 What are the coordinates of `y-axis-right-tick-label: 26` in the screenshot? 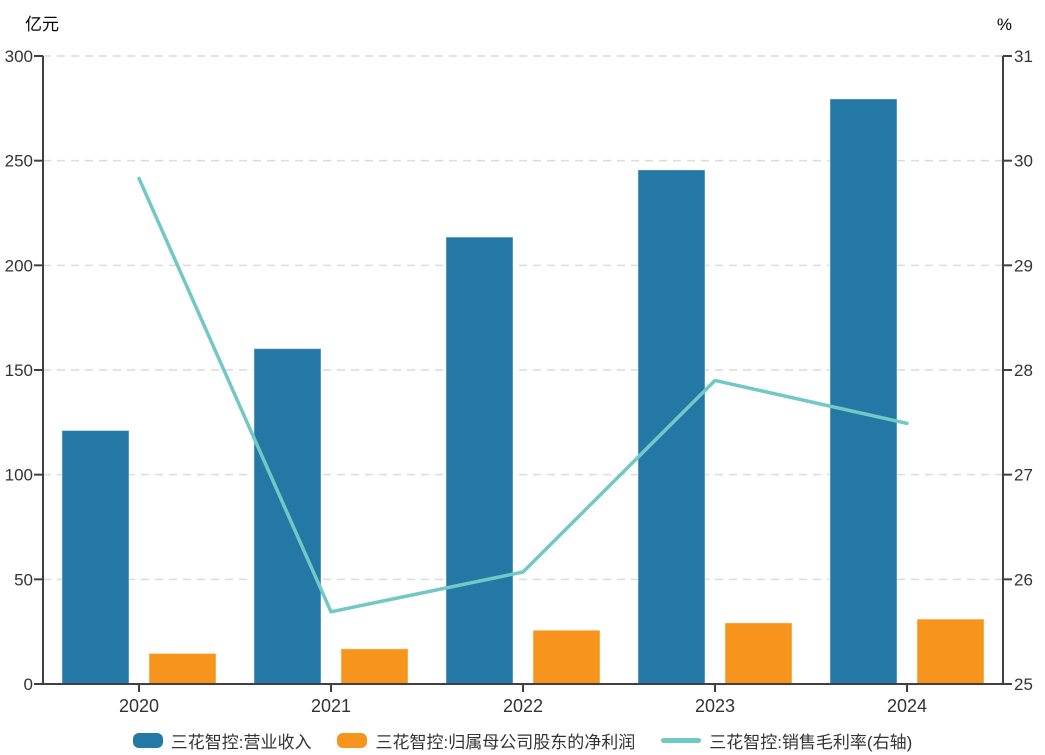 It's located at (1023, 579).